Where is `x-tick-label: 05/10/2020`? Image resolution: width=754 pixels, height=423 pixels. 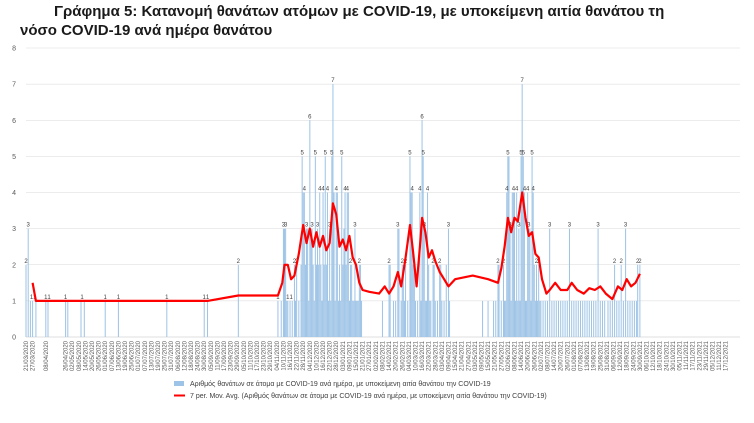 x-tick-label: 05/10/2020 is located at coordinates (245, 355).